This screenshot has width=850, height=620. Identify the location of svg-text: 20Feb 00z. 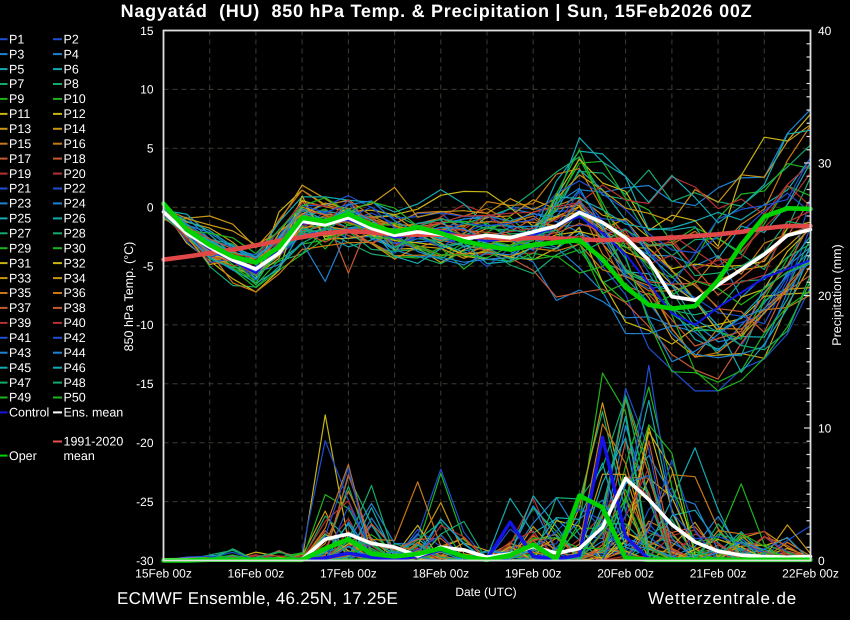
(625, 574).